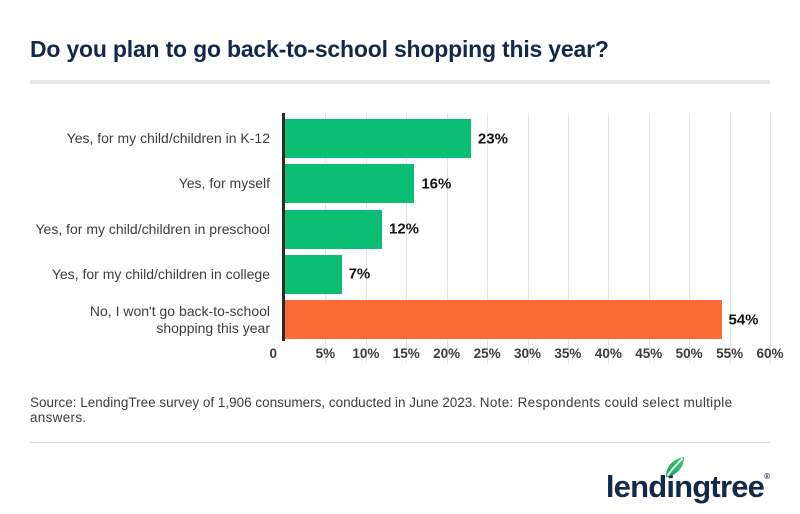  Describe the element at coordinates (487, 353) in the screenshot. I see `x-tick-label: 25%` at that location.